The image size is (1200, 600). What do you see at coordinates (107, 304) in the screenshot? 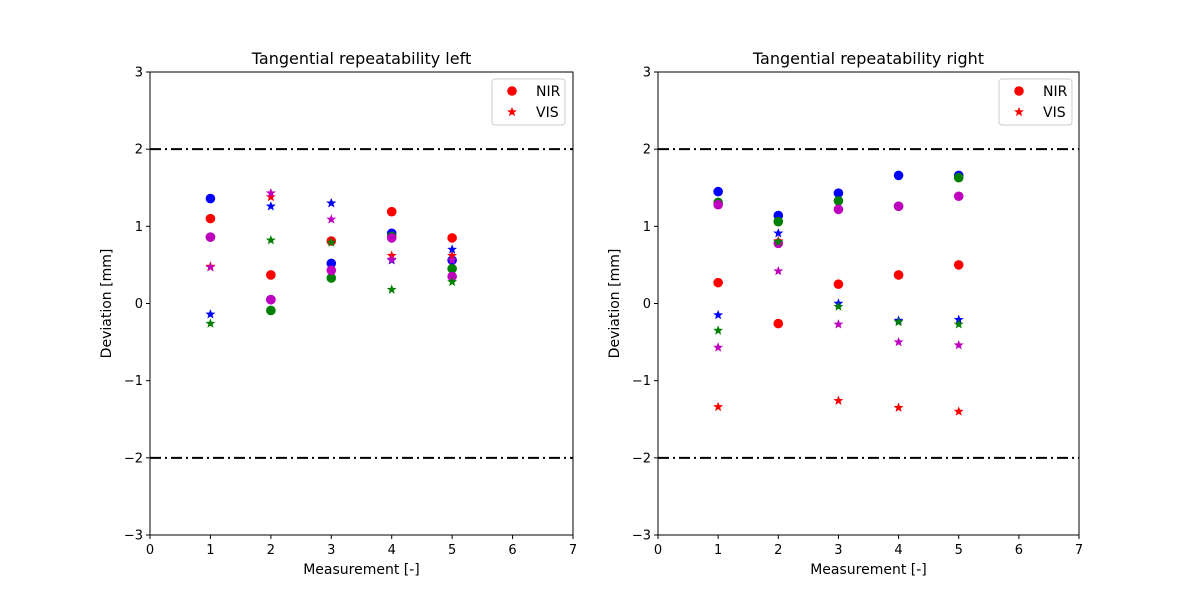
I see `left-y-axis-label: Deviation [mm]` at bounding box center [107, 304].